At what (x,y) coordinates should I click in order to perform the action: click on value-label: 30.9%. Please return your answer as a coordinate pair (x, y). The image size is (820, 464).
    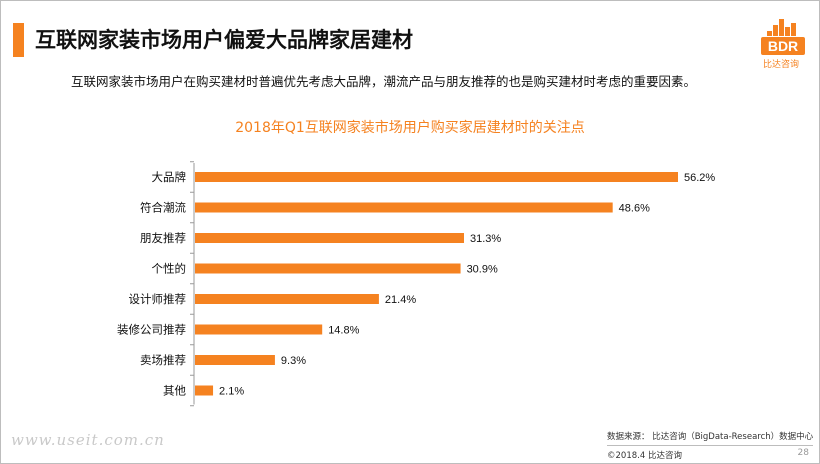
    Looking at the image, I should click on (482, 270).